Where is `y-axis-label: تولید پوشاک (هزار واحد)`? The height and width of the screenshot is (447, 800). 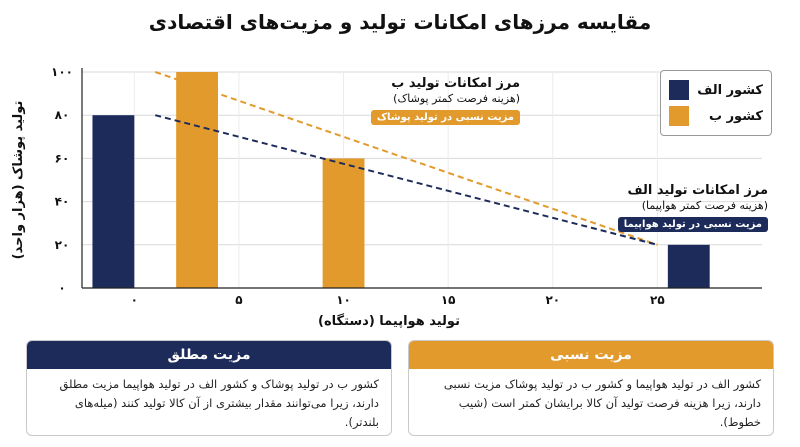 y-axis-label: تولید پوشاک (هزار واحد) is located at coordinates (18, 180).